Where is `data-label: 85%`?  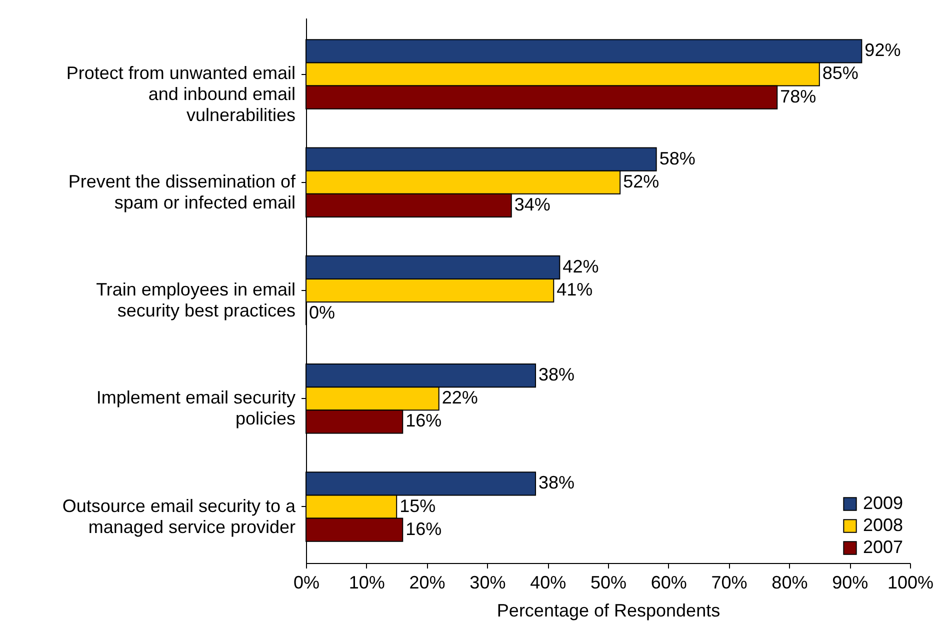 data-label: 85% is located at coordinates (840, 73).